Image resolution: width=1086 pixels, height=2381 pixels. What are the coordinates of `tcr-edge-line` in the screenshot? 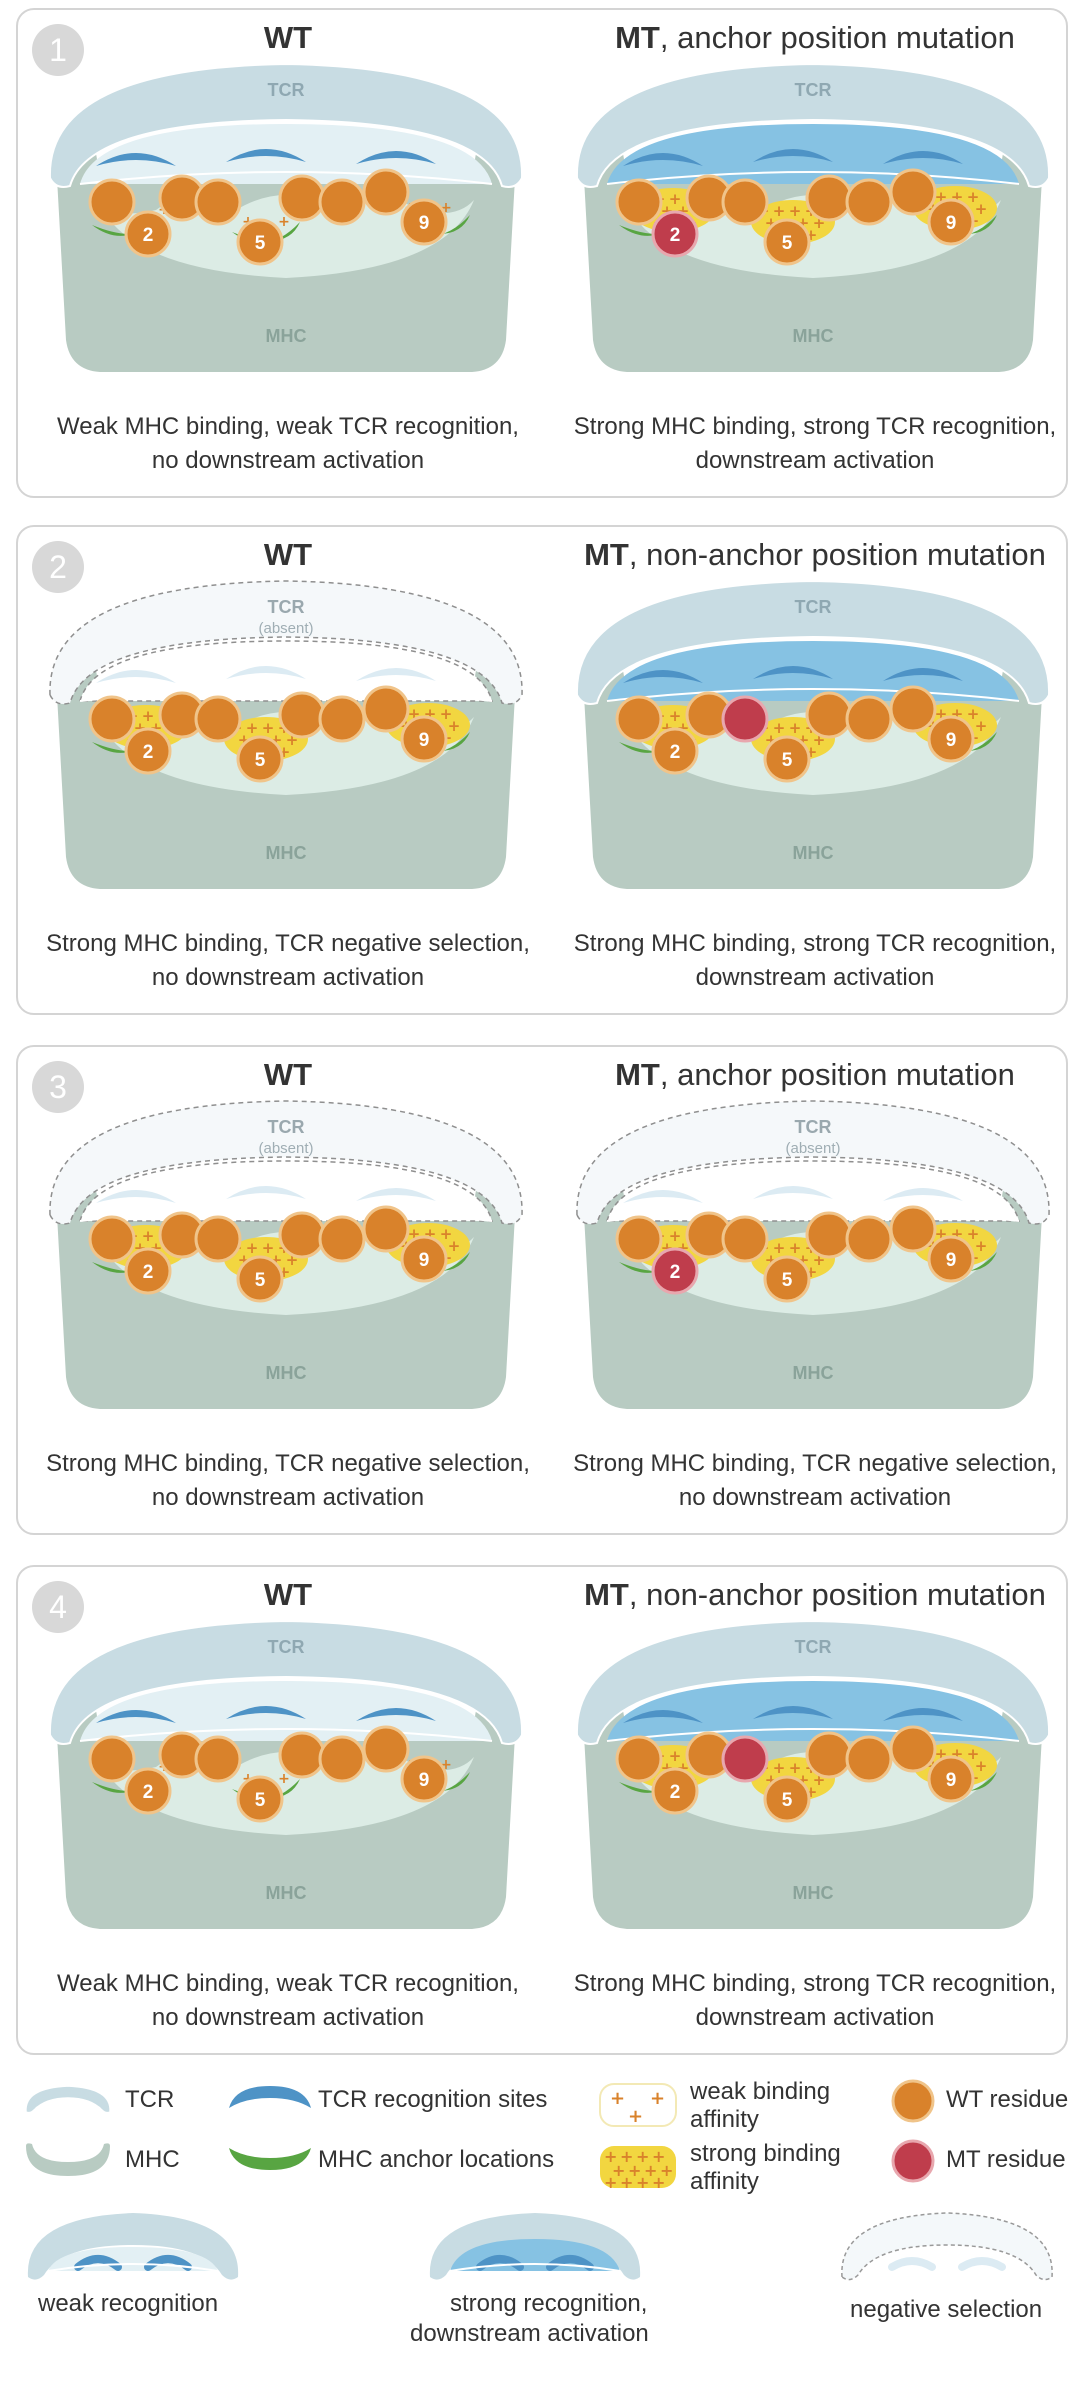 It's located at (286, 1735).